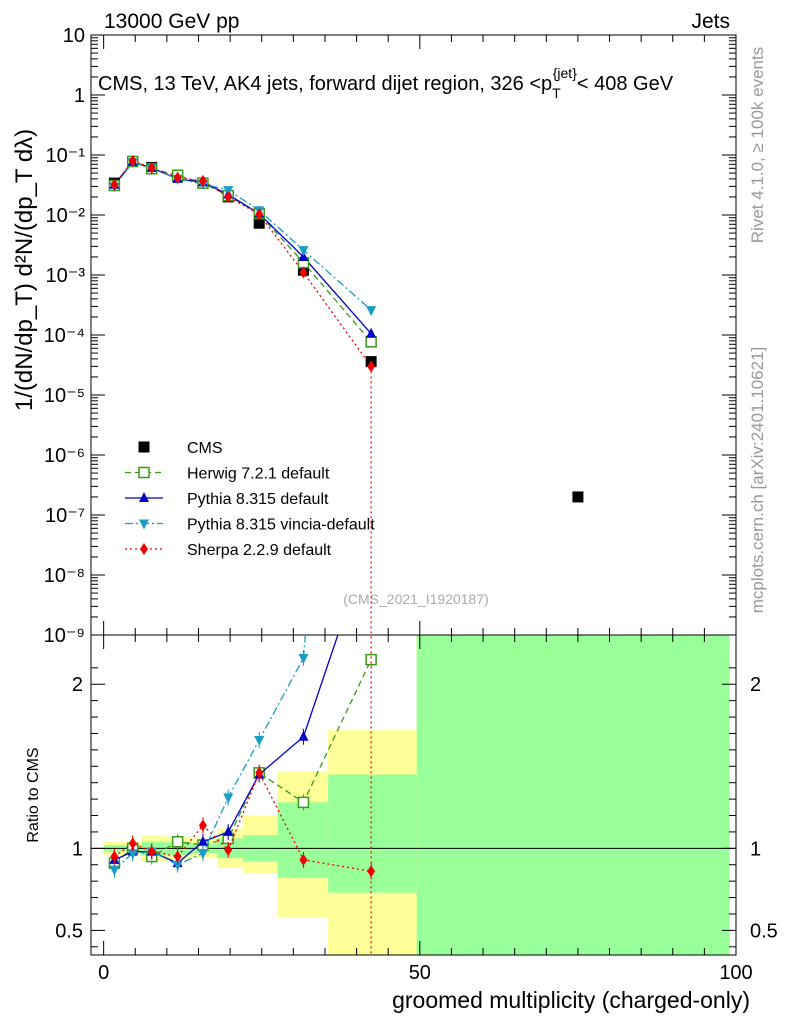 The image size is (786, 1024). What do you see at coordinates (65, 516) in the screenshot?
I see `main-y-tick-label: 10⁻⁷` at bounding box center [65, 516].